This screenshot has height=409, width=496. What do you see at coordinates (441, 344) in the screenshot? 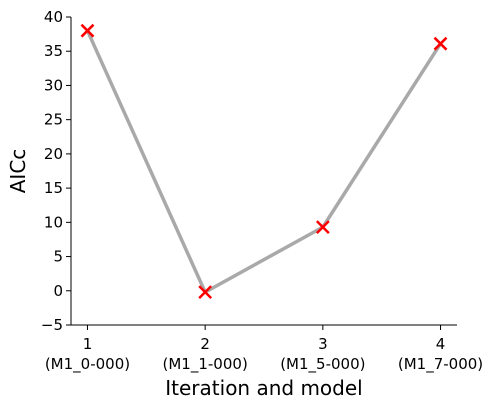
I see `x-tick-label-iteration: 4` at bounding box center [441, 344].